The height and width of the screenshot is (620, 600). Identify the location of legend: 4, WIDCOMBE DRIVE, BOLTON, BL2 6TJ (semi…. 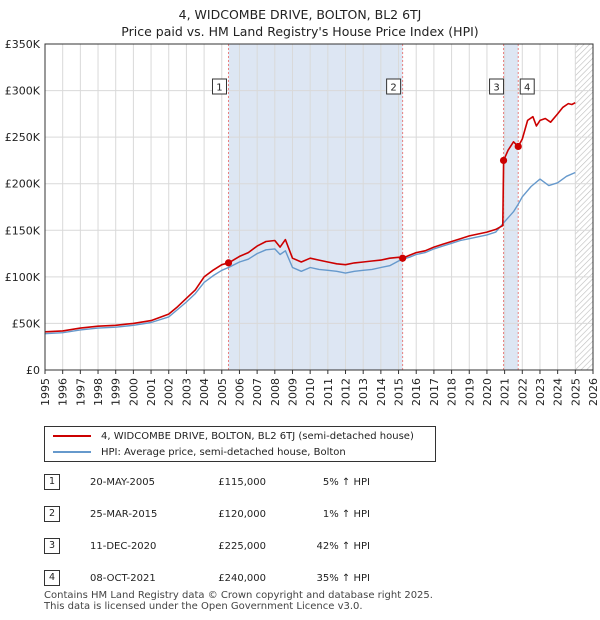
(240, 444).